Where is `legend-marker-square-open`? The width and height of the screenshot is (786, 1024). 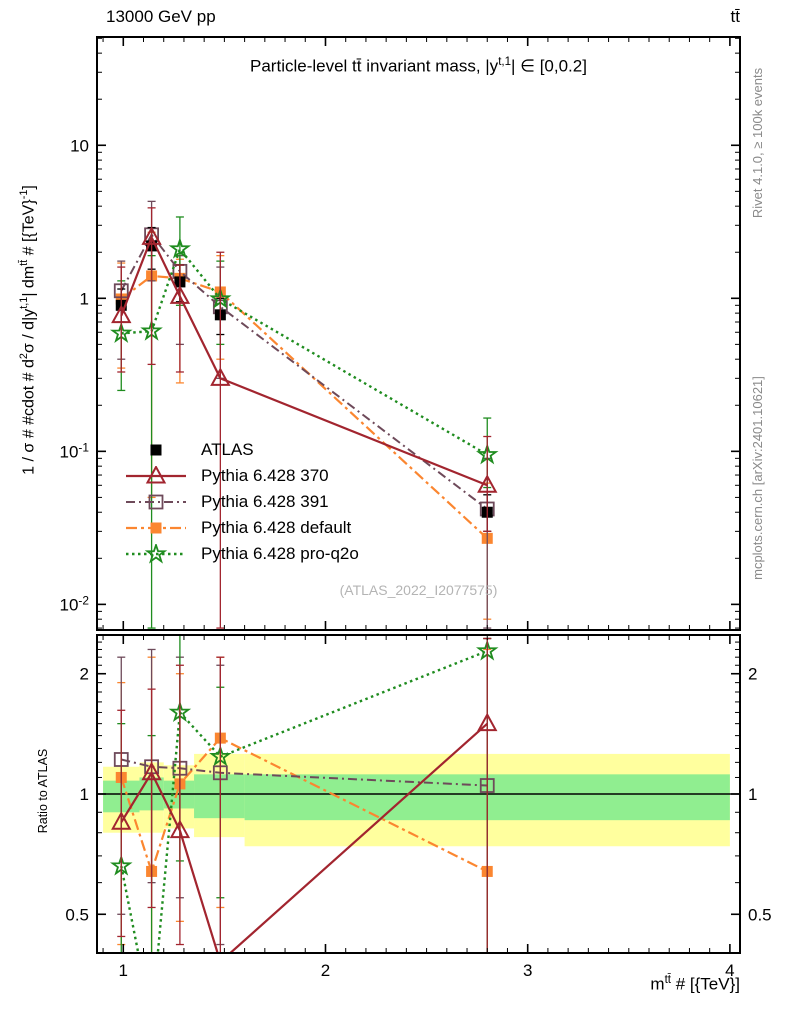 legend-marker-square-open is located at coordinates (156, 502).